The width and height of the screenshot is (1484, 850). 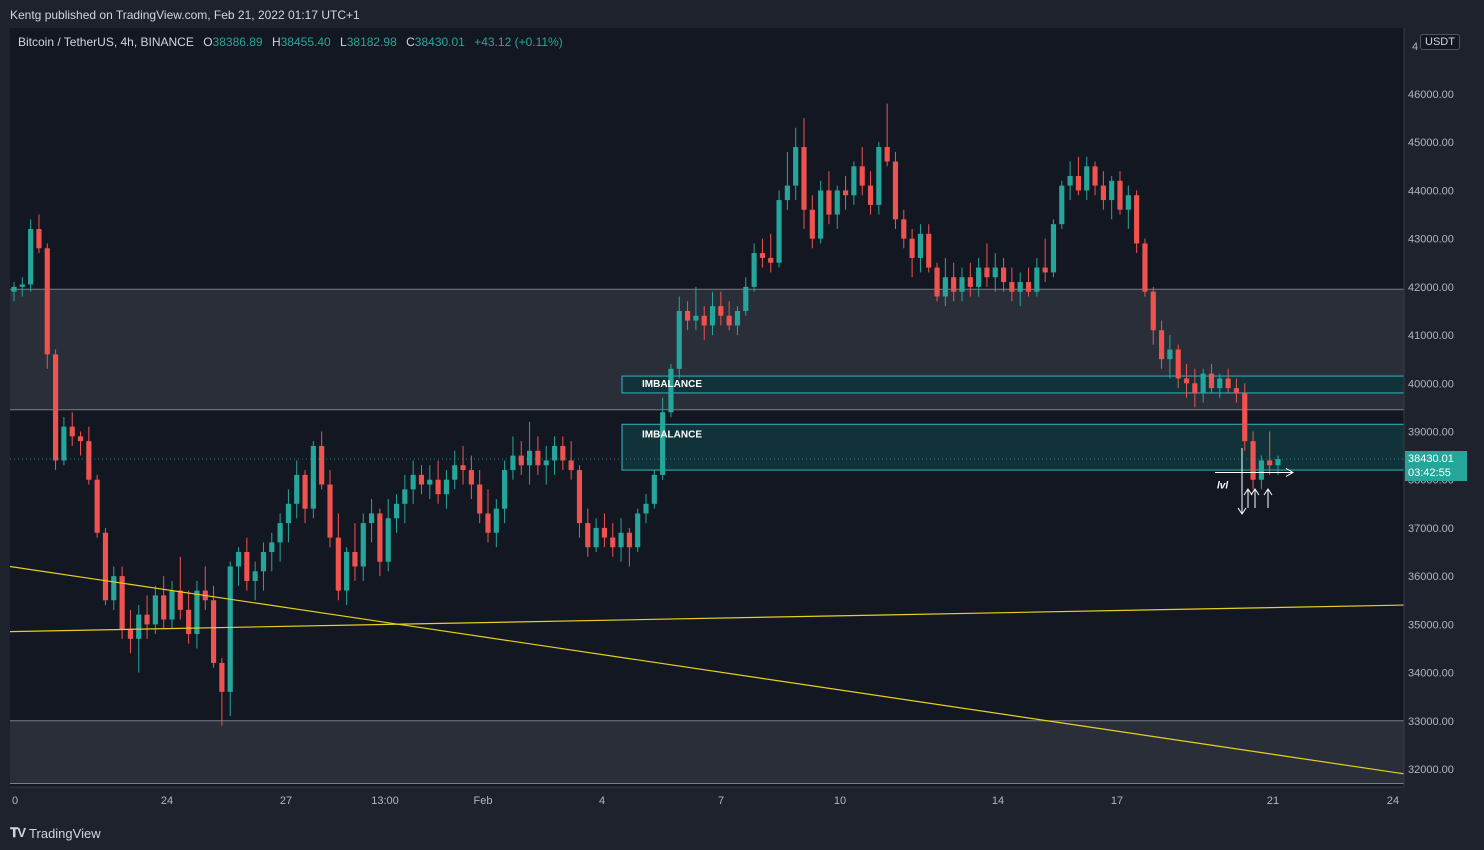 I want to click on last-price-tag: 38430.01 03:42:55, so click(x=1436, y=466).